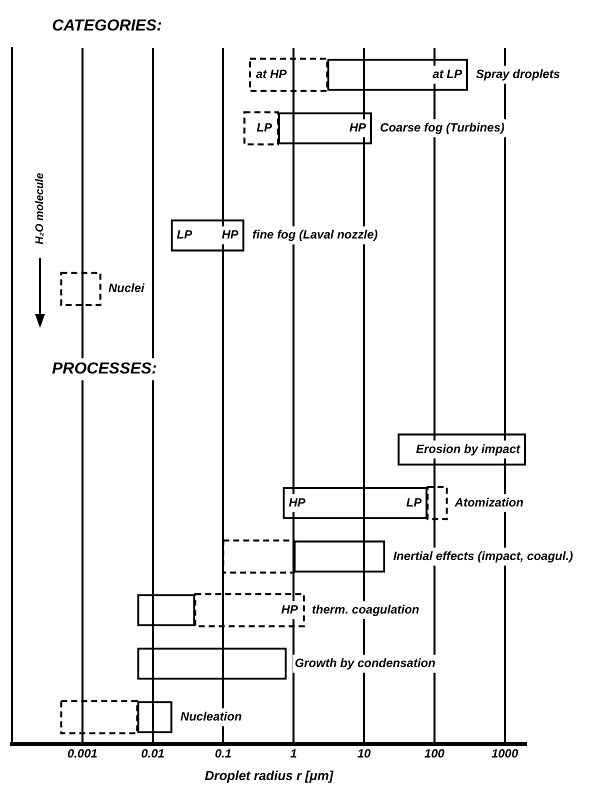 The height and width of the screenshot is (804, 614). Describe the element at coordinates (489, 502) in the screenshot. I see `y-tick-label: Atomization` at that location.